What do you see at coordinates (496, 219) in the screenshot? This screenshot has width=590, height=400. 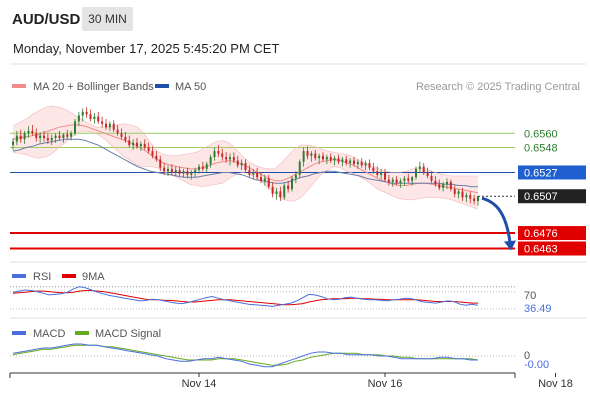 I see `forecast-arrow-line` at bounding box center [496, 219].